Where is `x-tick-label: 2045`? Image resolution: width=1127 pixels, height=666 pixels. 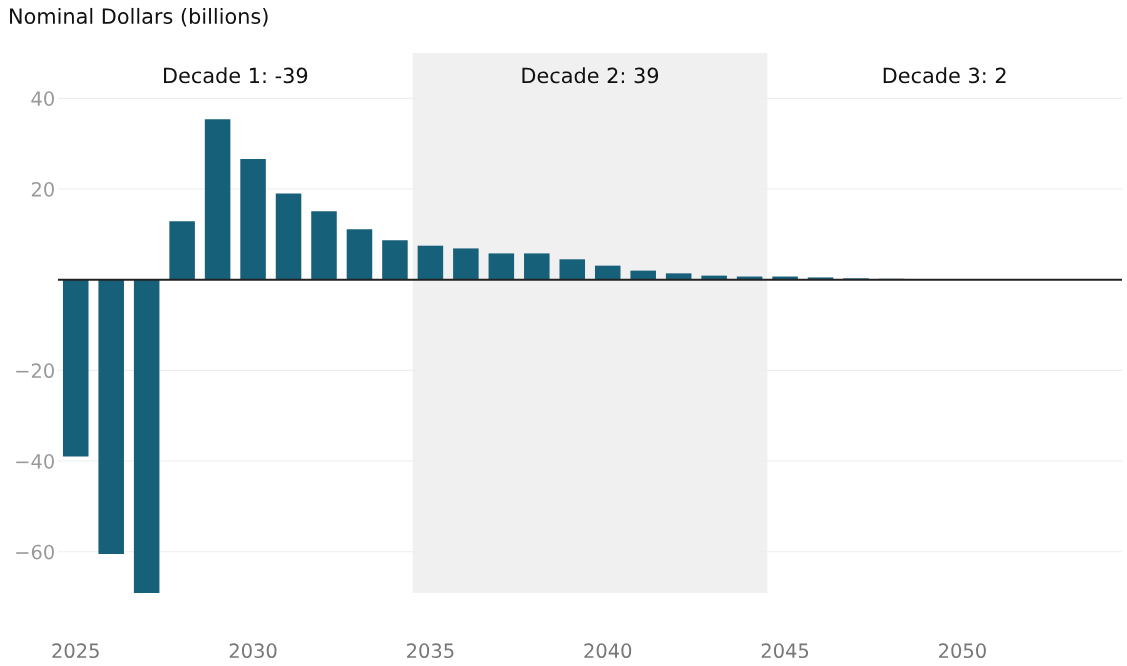
x-tick-label: 2045 is located at coordinates (785, 651).